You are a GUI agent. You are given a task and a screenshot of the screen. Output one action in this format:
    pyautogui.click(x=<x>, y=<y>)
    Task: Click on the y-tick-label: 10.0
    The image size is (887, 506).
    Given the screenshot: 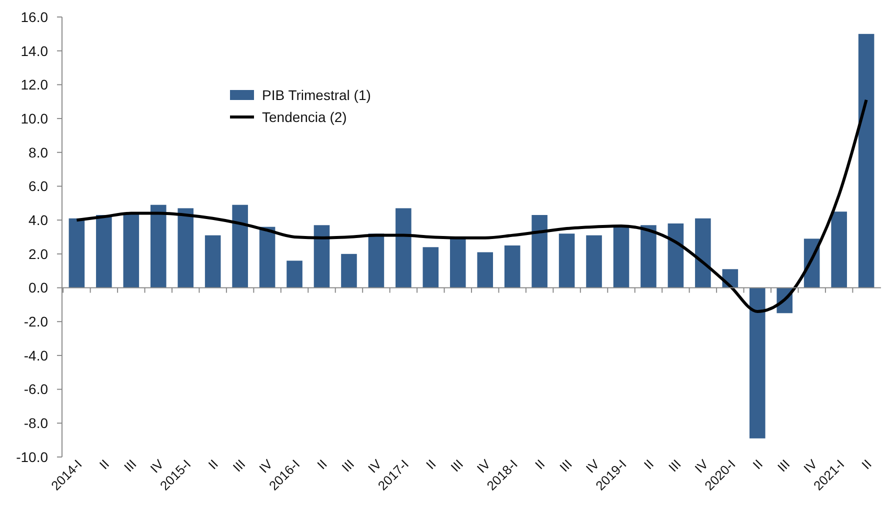 What is the action you would take?
    pyautogui.click(x=34, y=118)
    